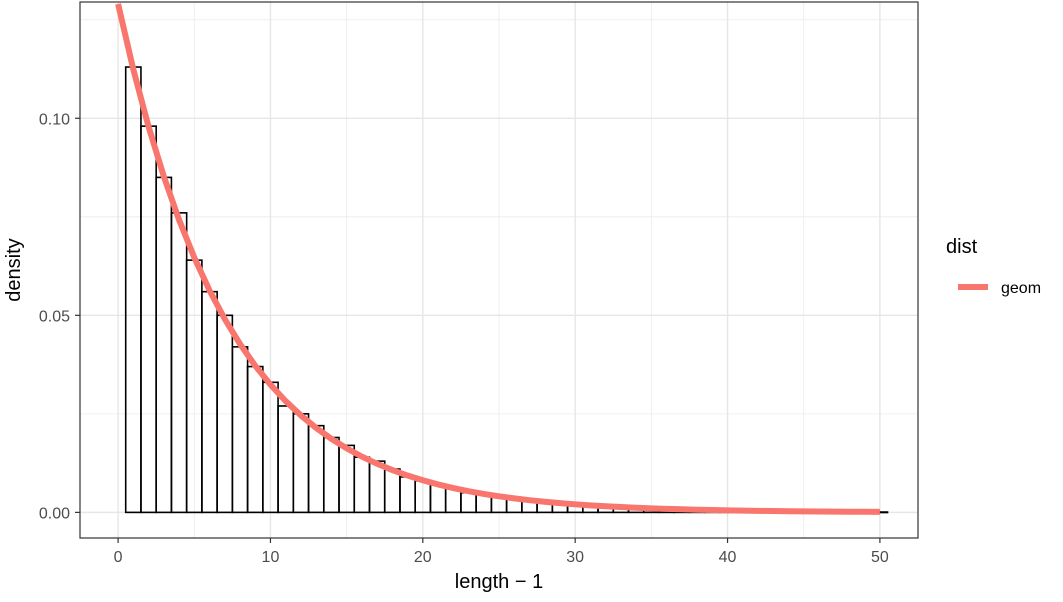  Describe the element at coordinates (880, 557) in the screenshot. I see `x-tick-label: 50` at that location.